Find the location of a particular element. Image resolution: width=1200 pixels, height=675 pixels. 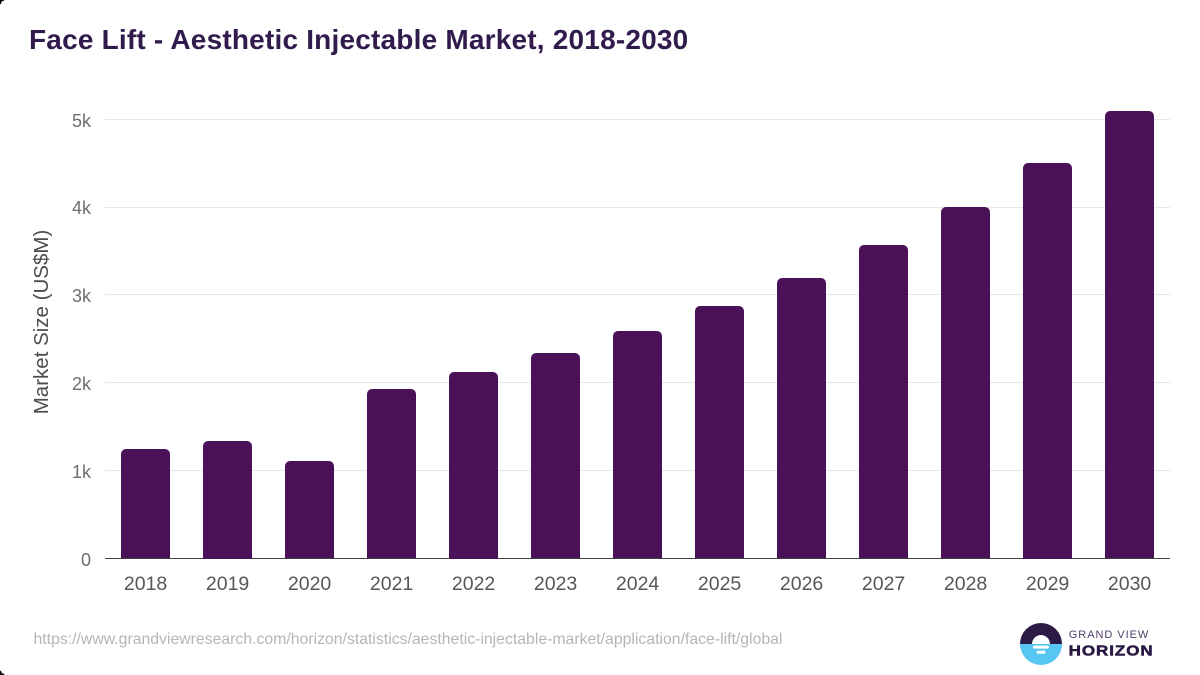

svg-text: HORIZON is located at coordinates (1110, 650).